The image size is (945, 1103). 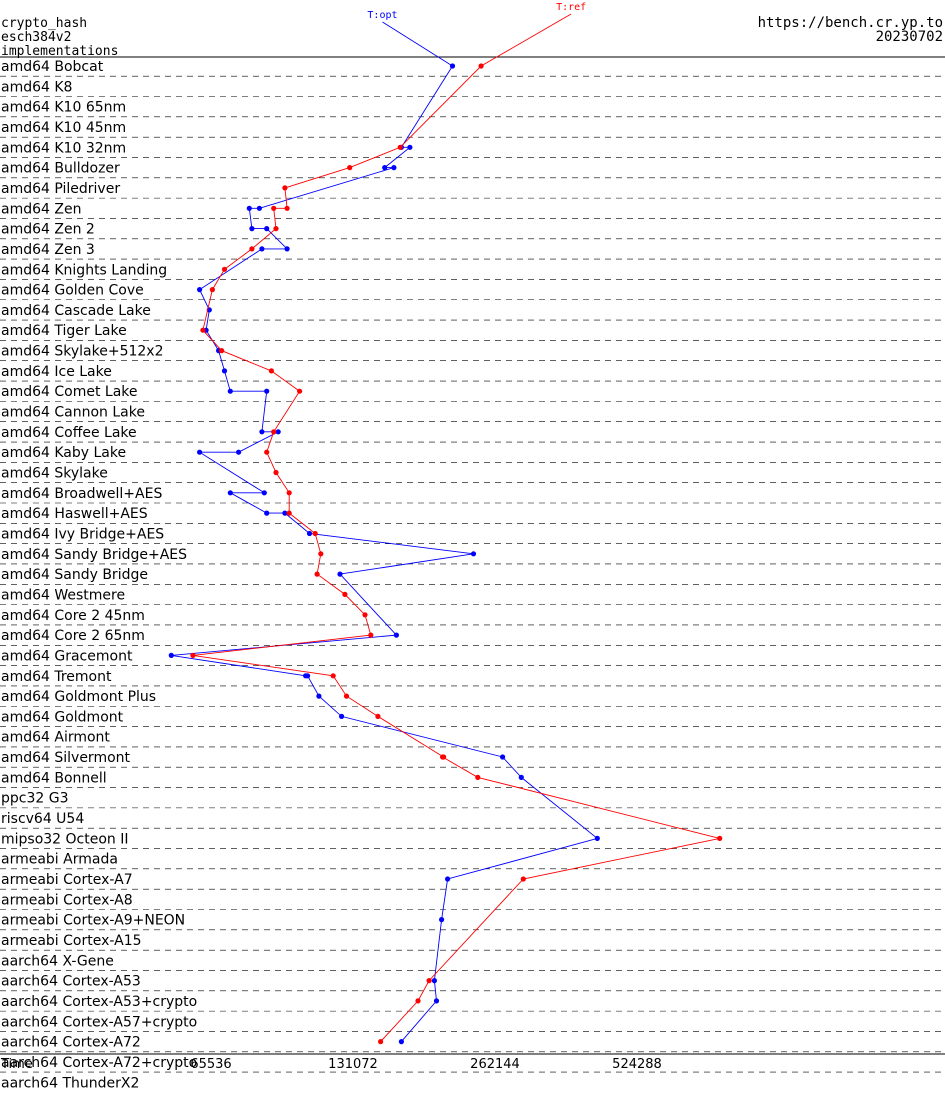 What do you see at coordinates (78, 697) in the screenshot?
I see `category-label: amd64 Goldmont Plus` at bounding box center [78, 697].